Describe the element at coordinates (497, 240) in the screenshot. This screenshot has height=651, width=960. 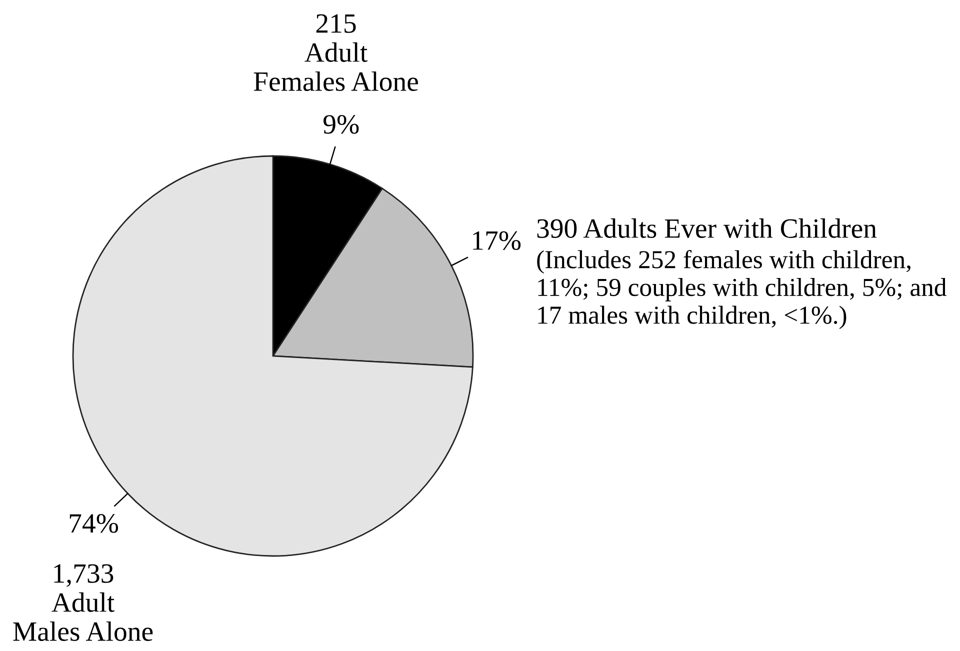
I see `text: 17%` at that location.